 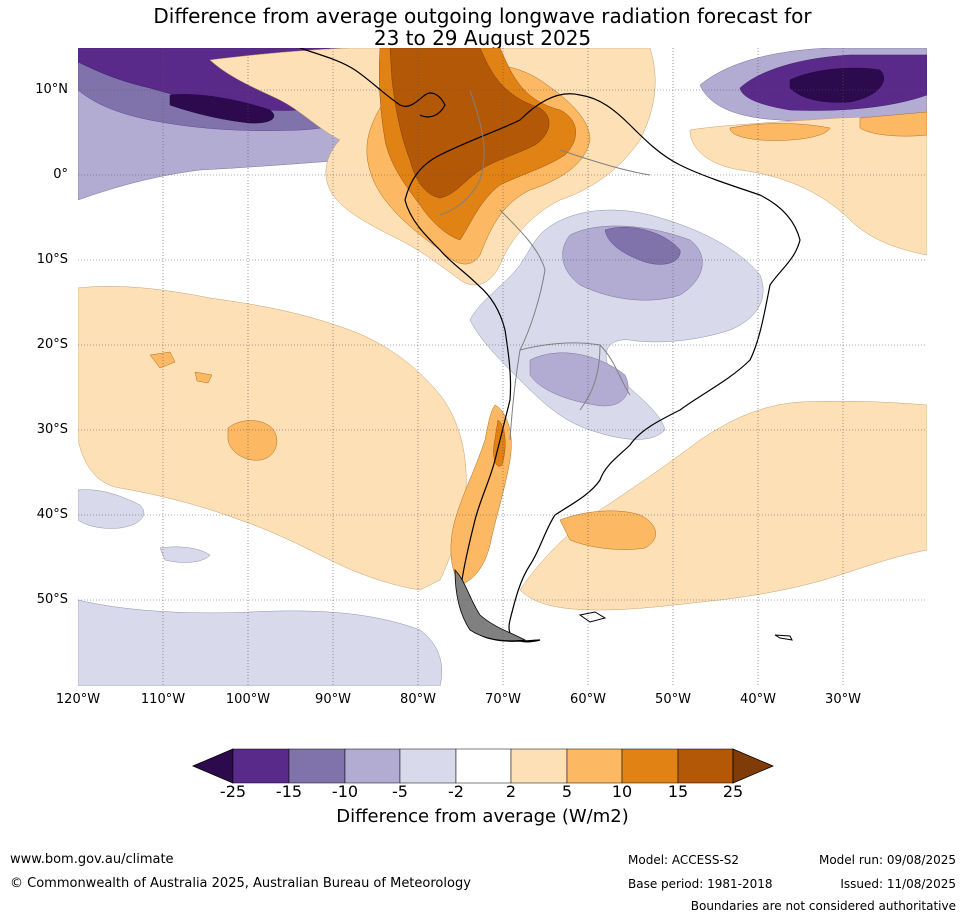 I want to click on colorbar-tick-label: -5, so click(x=400, y=791).